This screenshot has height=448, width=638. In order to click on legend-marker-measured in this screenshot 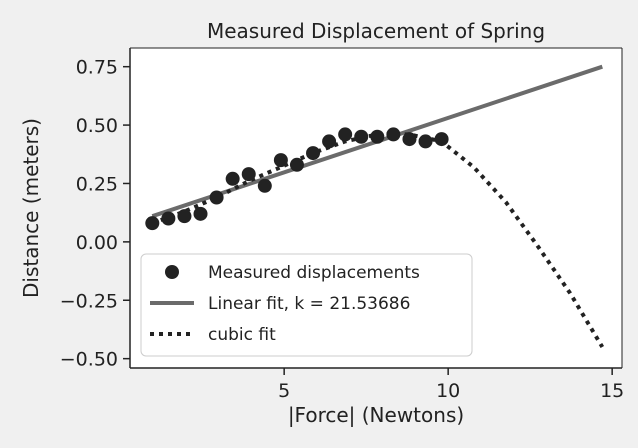, I will do `click(172, 272)`.